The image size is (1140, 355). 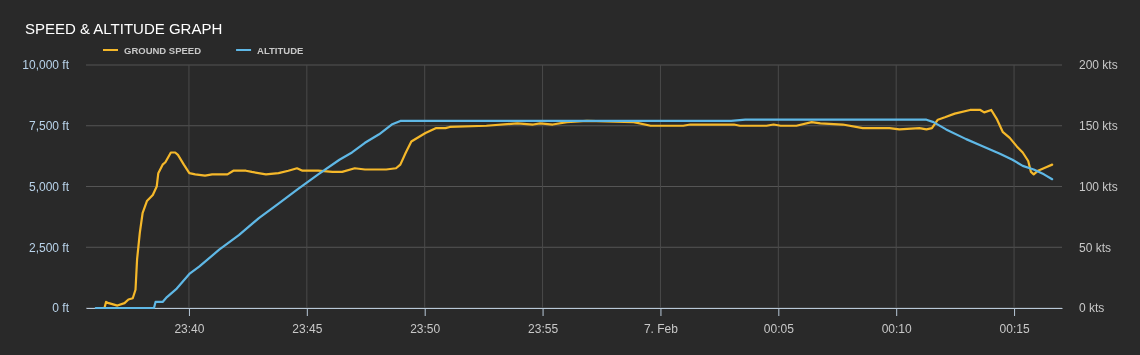 I want to click on x-tick-label: 23:40, so click(x=189, y=329).